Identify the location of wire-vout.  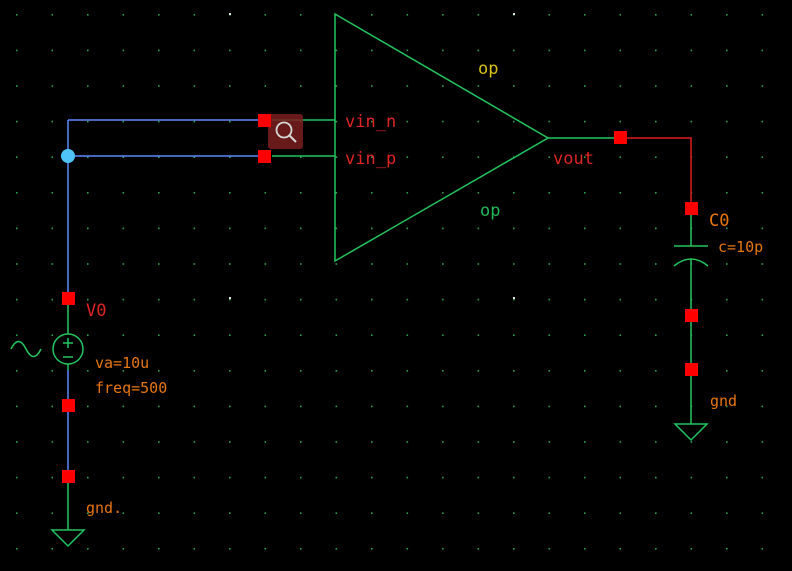
(656, 172).